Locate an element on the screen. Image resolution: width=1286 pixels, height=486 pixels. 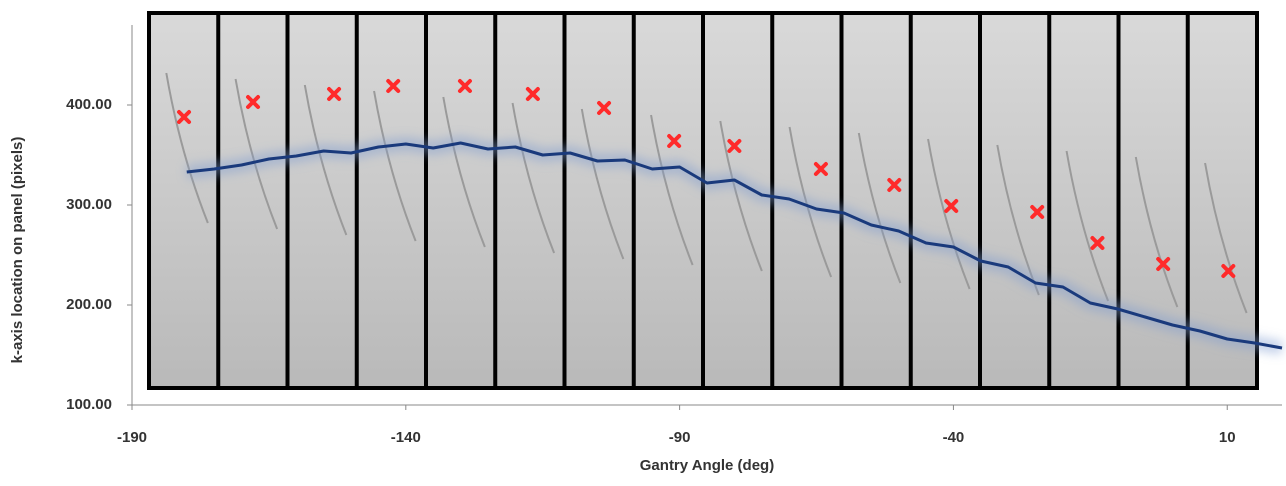
x-tick-label: -90 is located at coordinates (680, 437).